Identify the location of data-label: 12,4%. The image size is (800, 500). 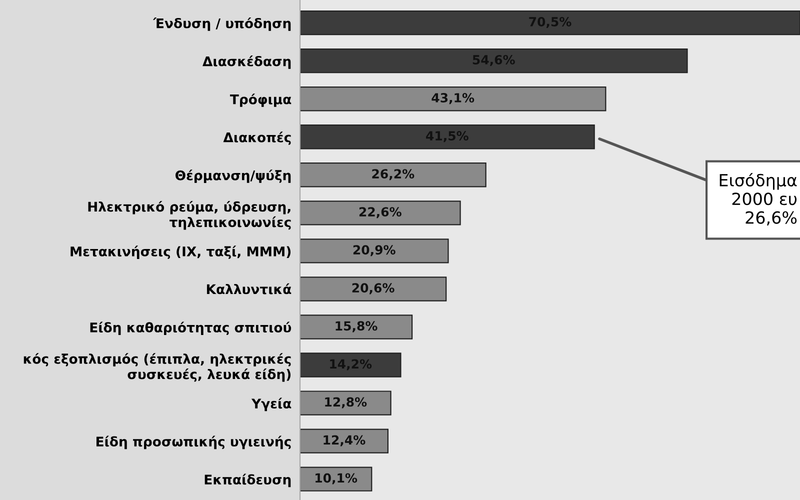
(345, 440).